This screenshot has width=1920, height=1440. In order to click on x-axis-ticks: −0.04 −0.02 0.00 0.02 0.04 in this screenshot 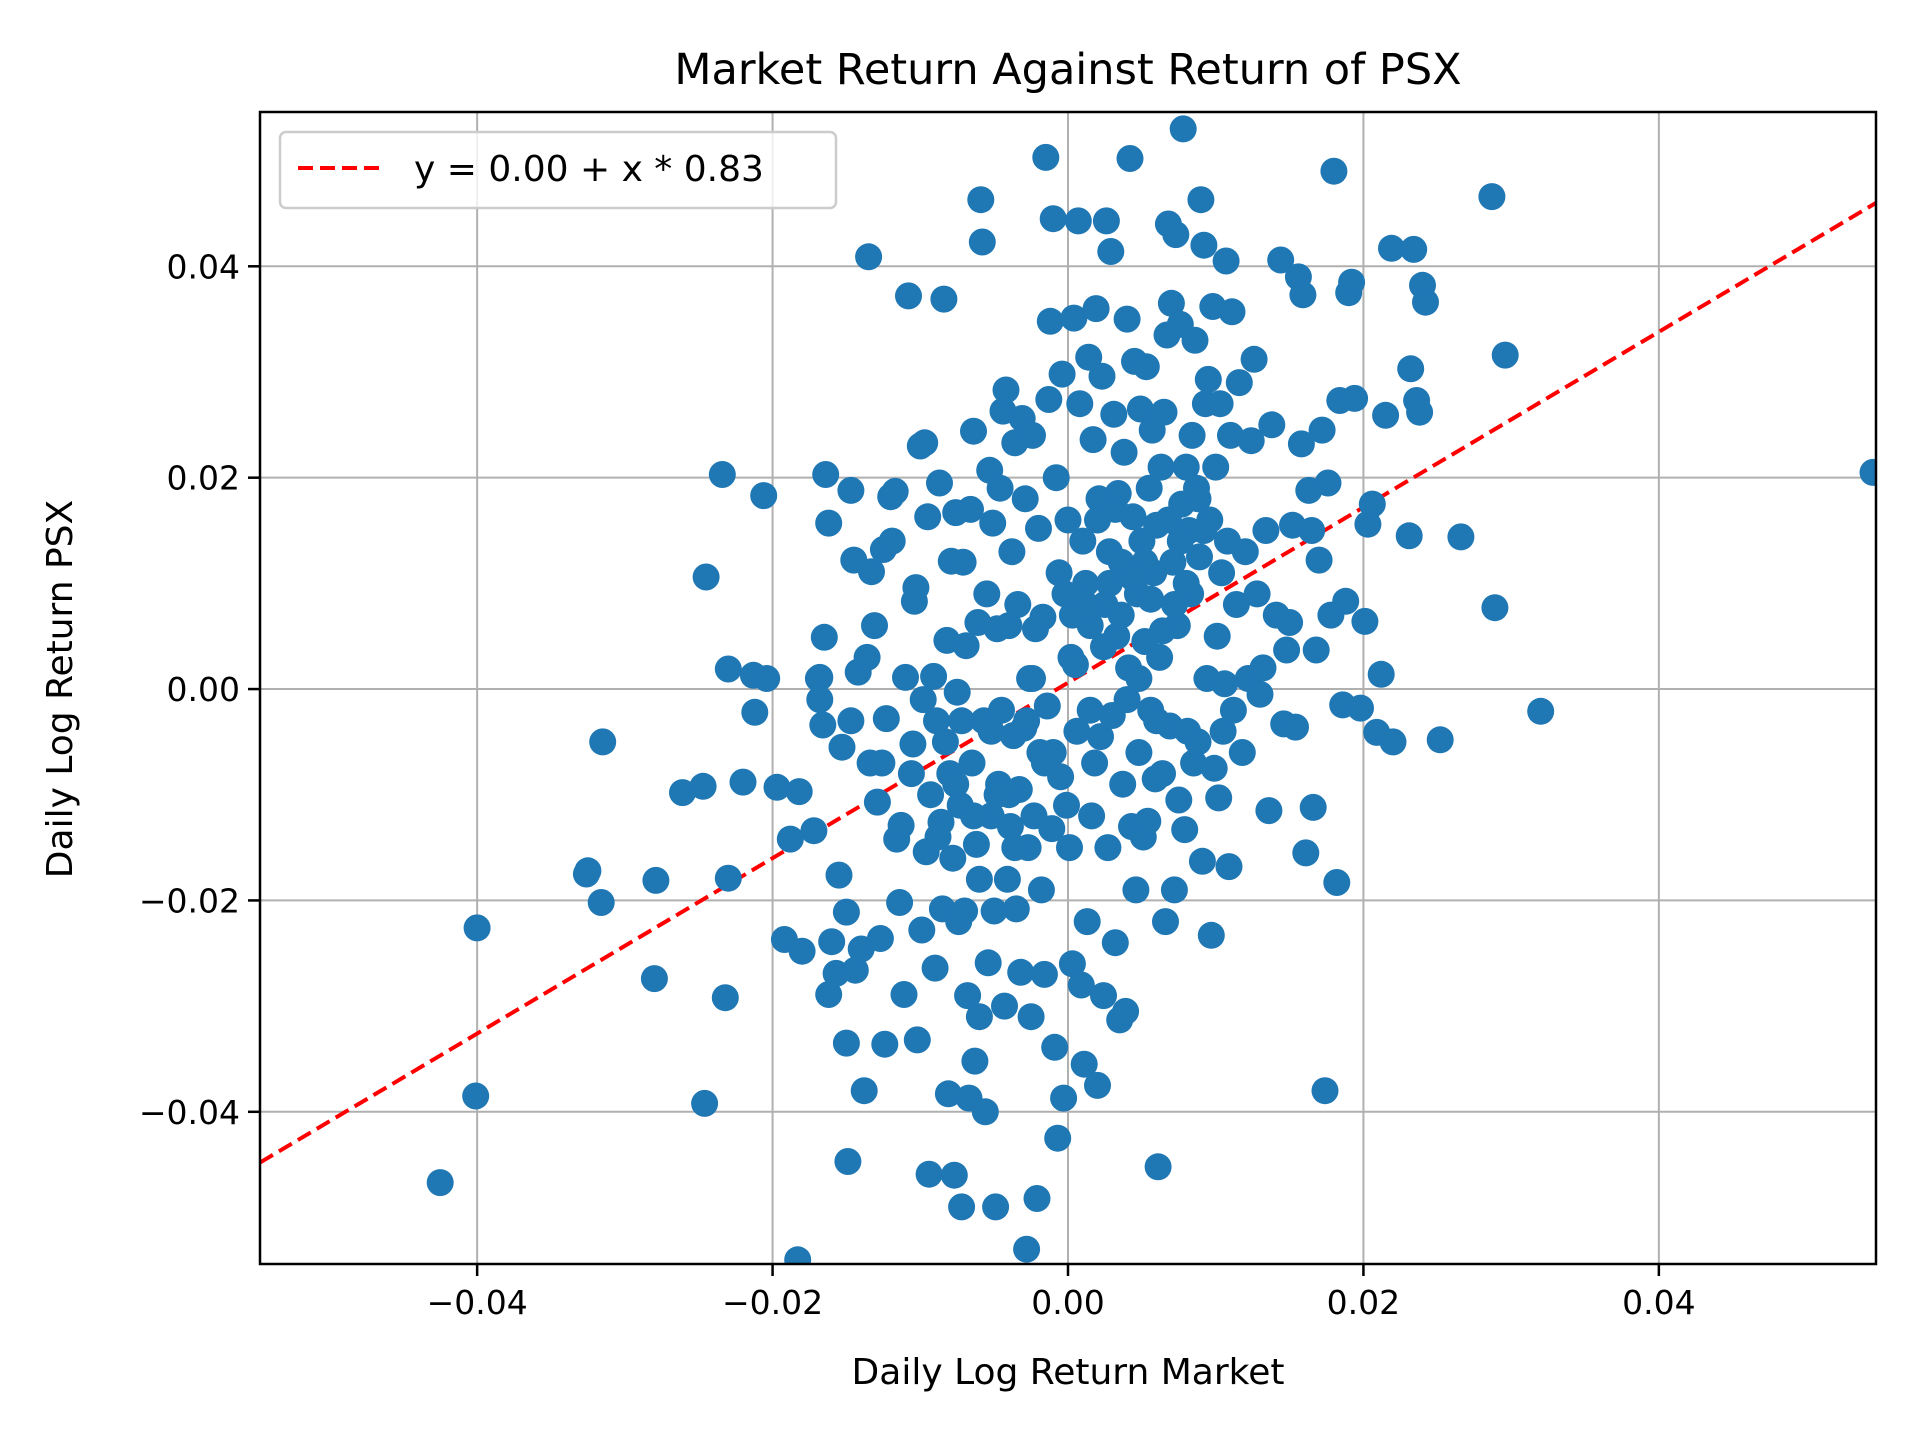, I will do `click(1061, 1293)`.